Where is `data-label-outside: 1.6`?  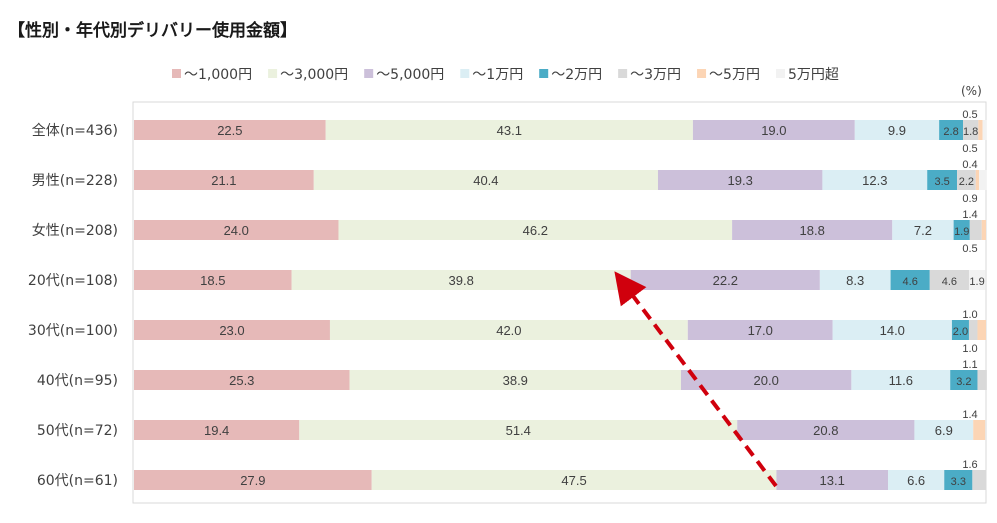
data-label-outside: 1.6 is located at coordinates (969, 465).